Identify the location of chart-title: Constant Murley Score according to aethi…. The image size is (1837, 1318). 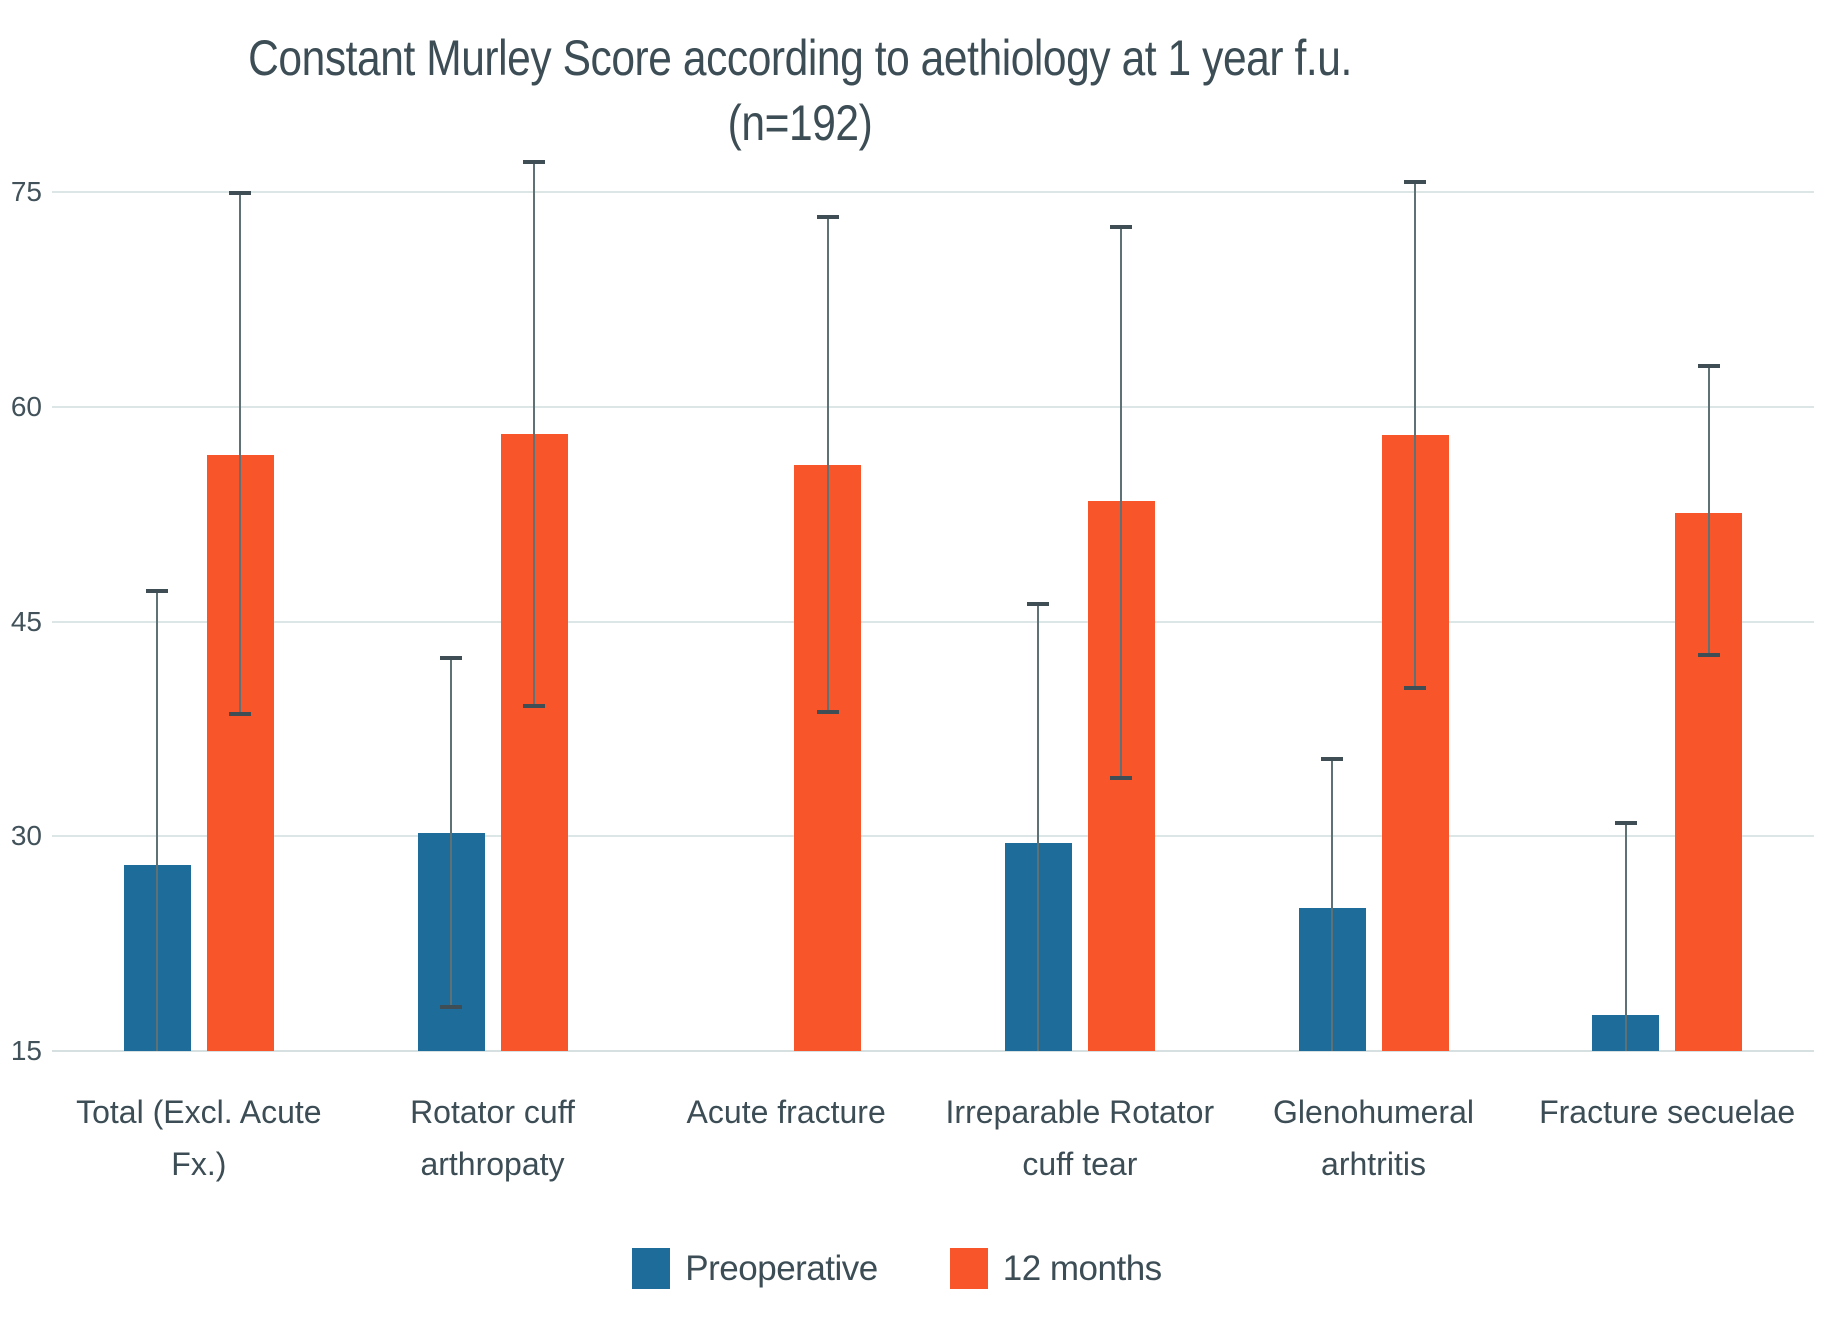
(800, 58).